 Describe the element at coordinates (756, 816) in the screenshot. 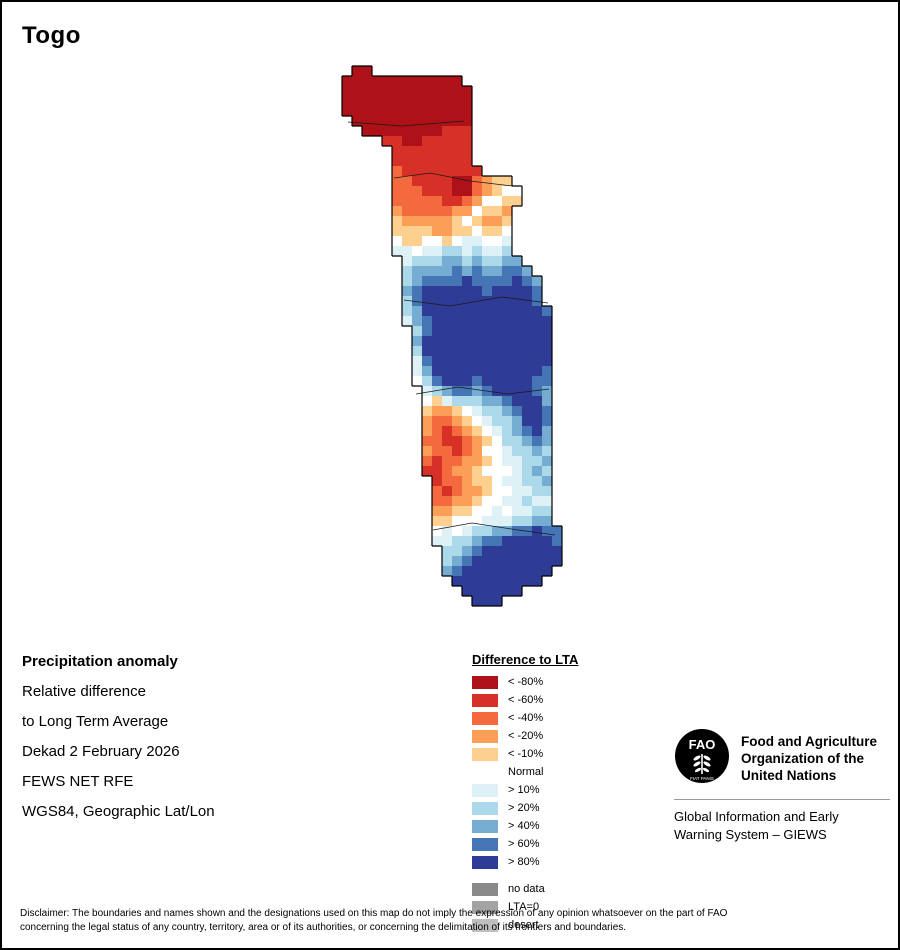

I see `giews-line: Global Information and Early` at that location.